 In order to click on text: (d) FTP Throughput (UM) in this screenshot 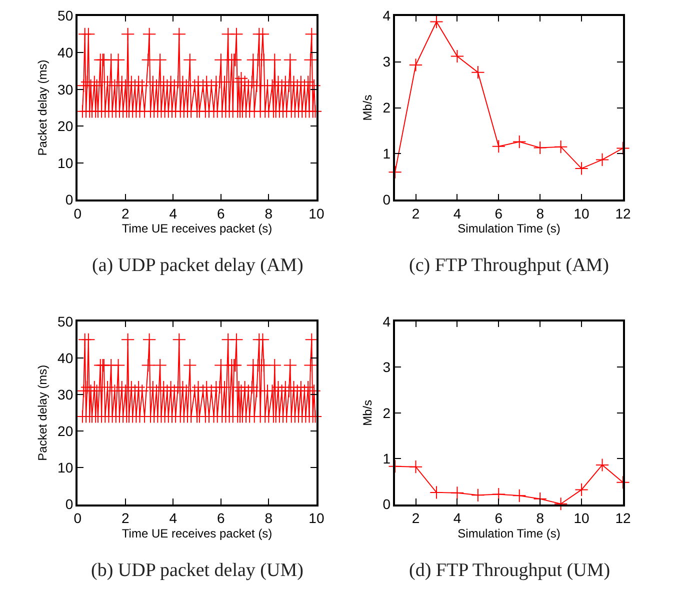, I will do `click(509, 570)`.